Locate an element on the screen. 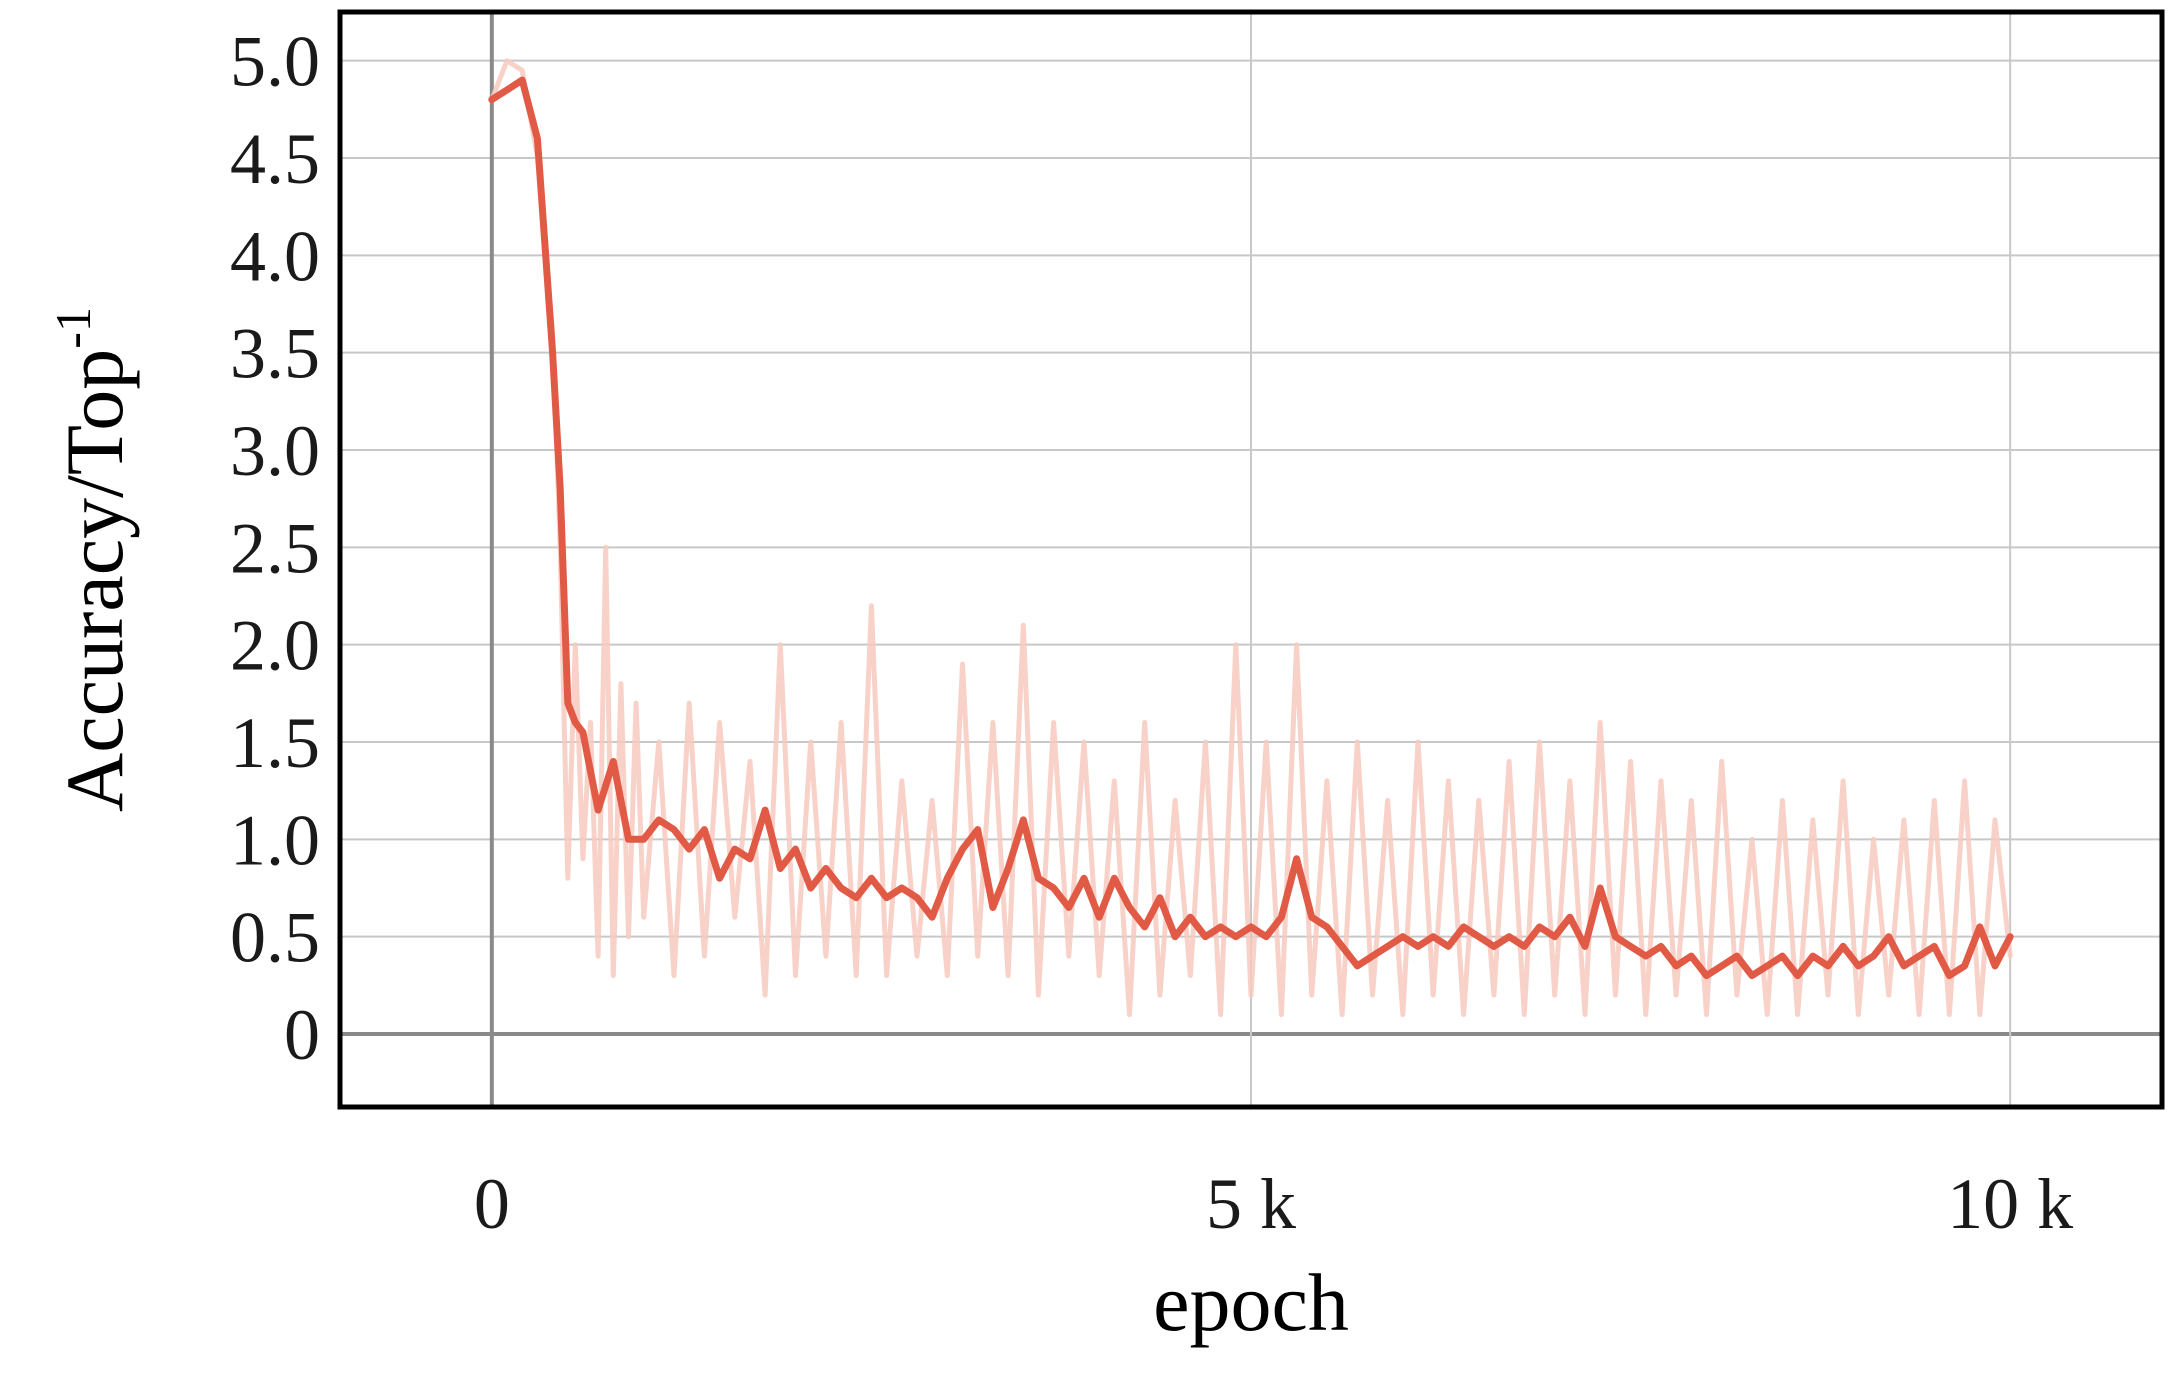 This screenshot has height=1400, width=2175. y-tick-label: 2.5 is located at coordinates (275, 548).